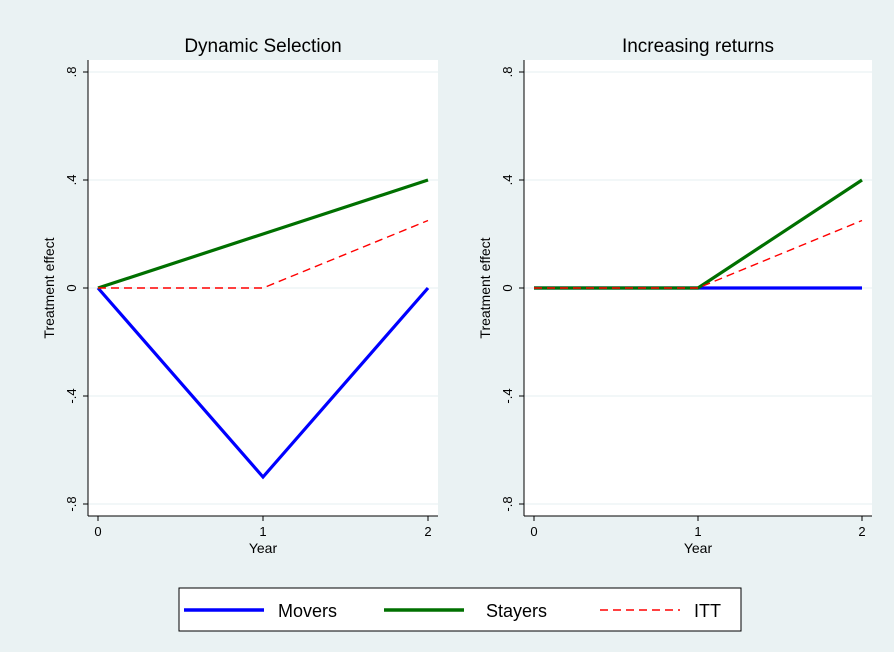 This screenshot has height=652, width=894. Describe the element at coordinates (707, 611) in the screenshot. I see `legend-label-itt: ITT` at that location.